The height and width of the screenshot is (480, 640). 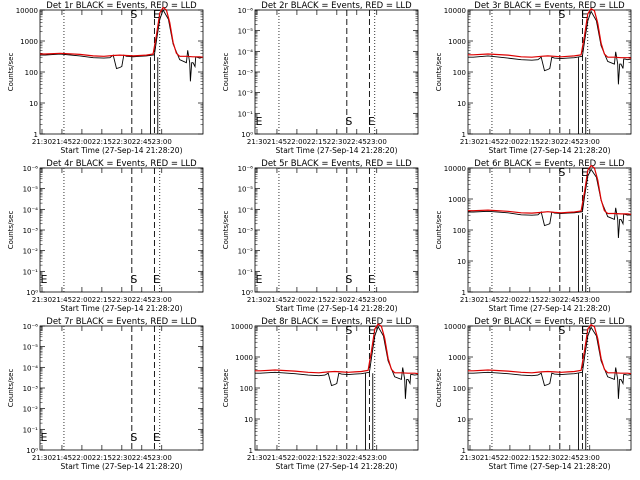 What do you see at coordinates (336, 322) in the screenshot?
I see `chart-title: Det 8r BLACK = Events, RED = LLD` at bounding box center [336, 322].